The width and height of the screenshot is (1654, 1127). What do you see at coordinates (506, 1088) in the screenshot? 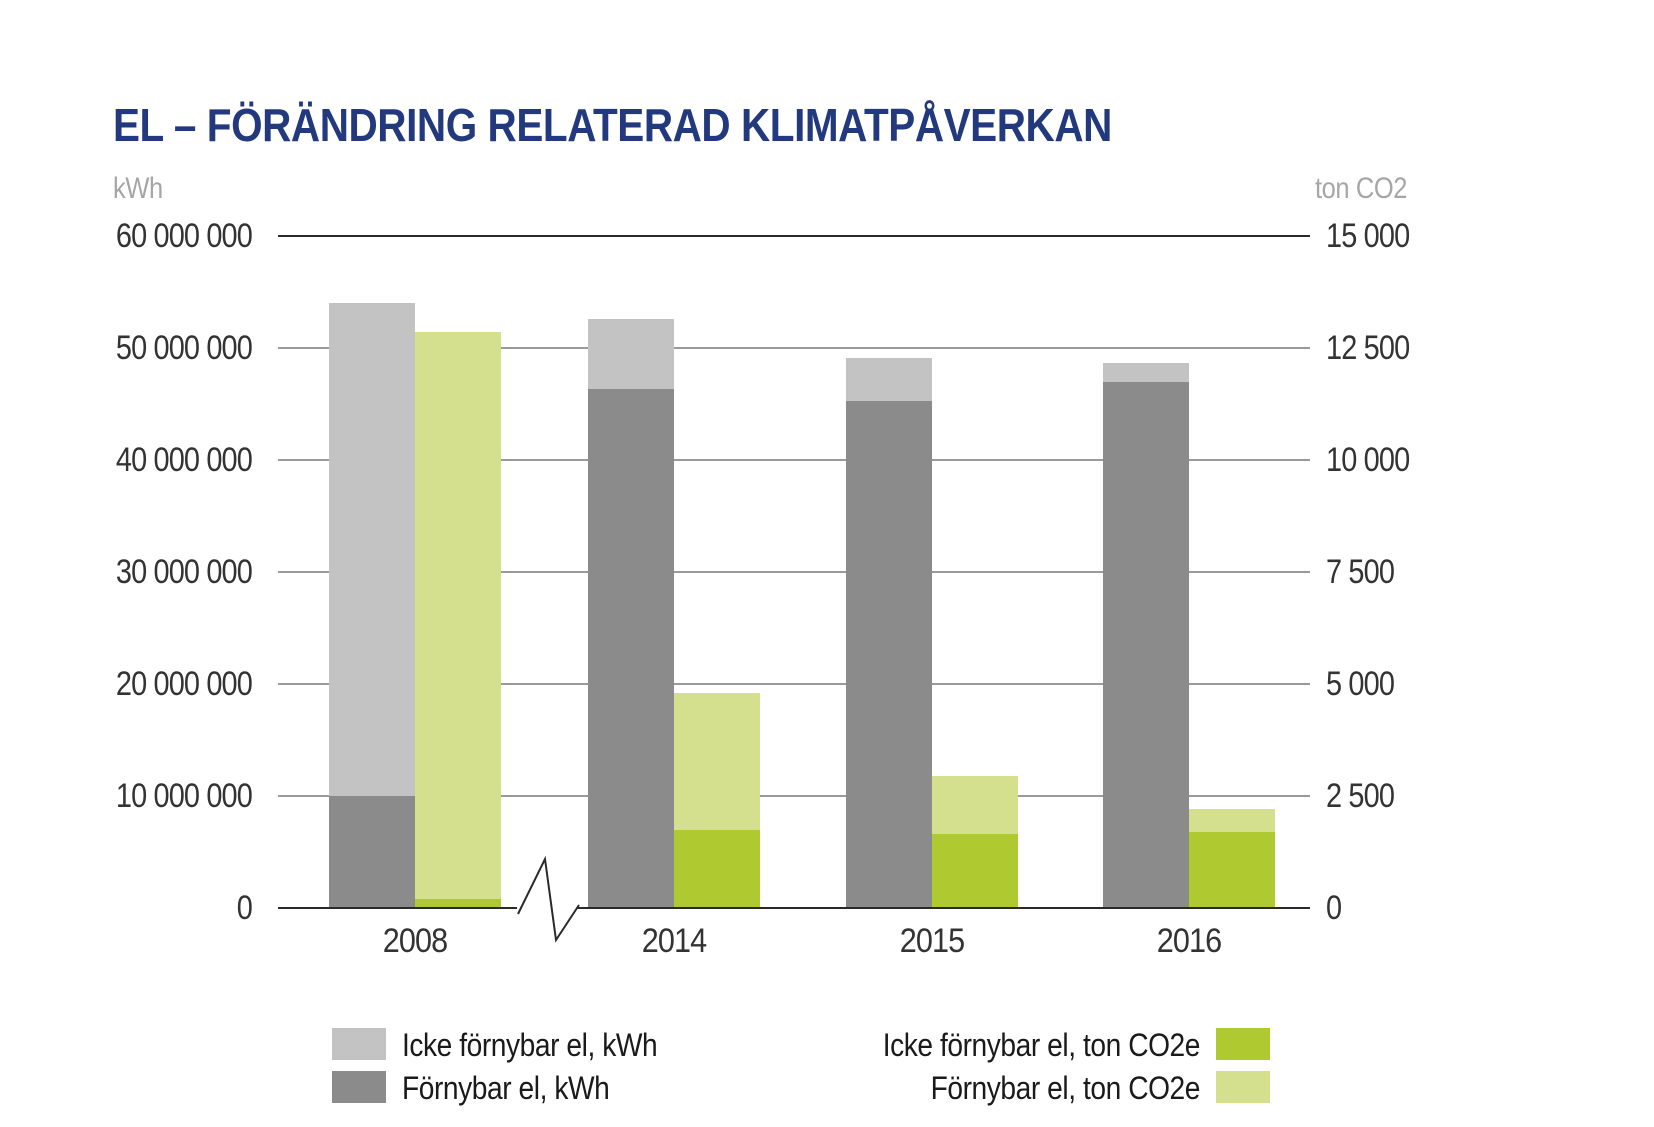
I see `legend-label: Förnybar el, kWh` at bounding box center [506, 1088].